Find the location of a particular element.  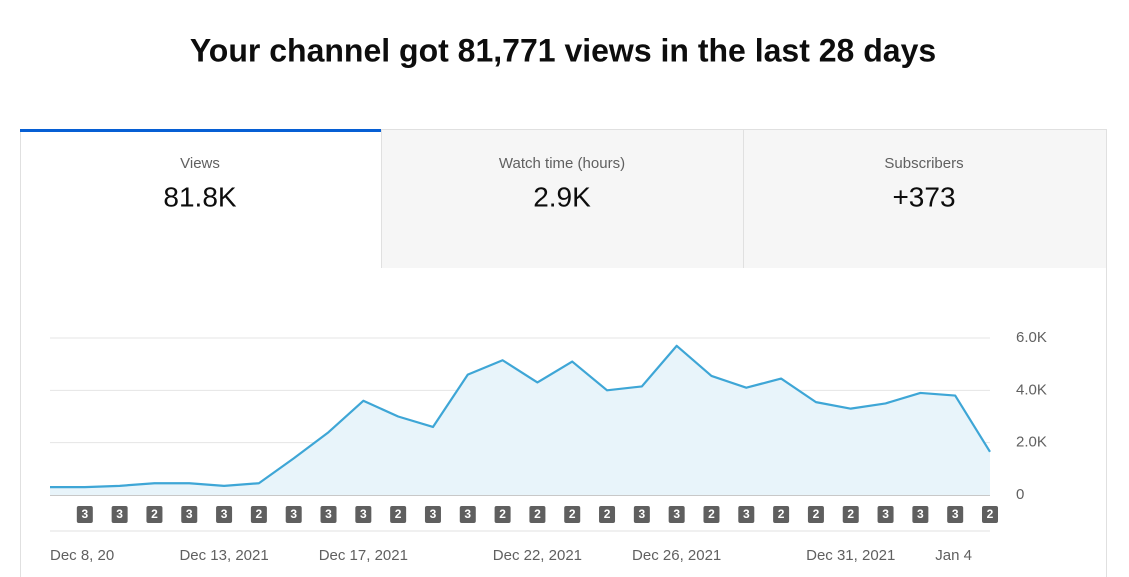

tab-value: +373 is located at coordinates (923, 196).